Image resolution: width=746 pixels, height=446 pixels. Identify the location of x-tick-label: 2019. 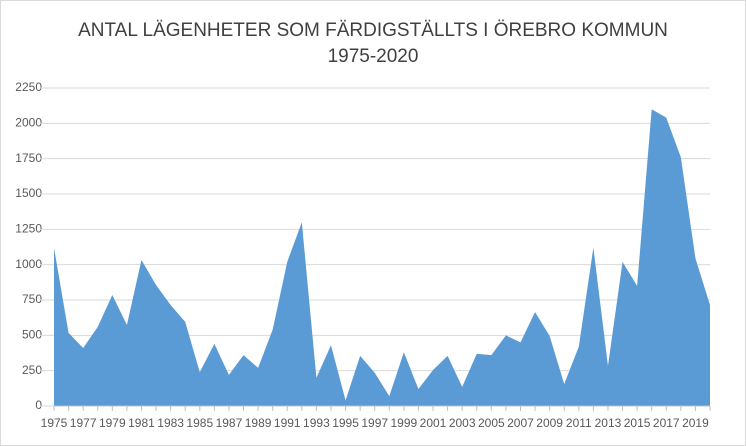
(695, 423).